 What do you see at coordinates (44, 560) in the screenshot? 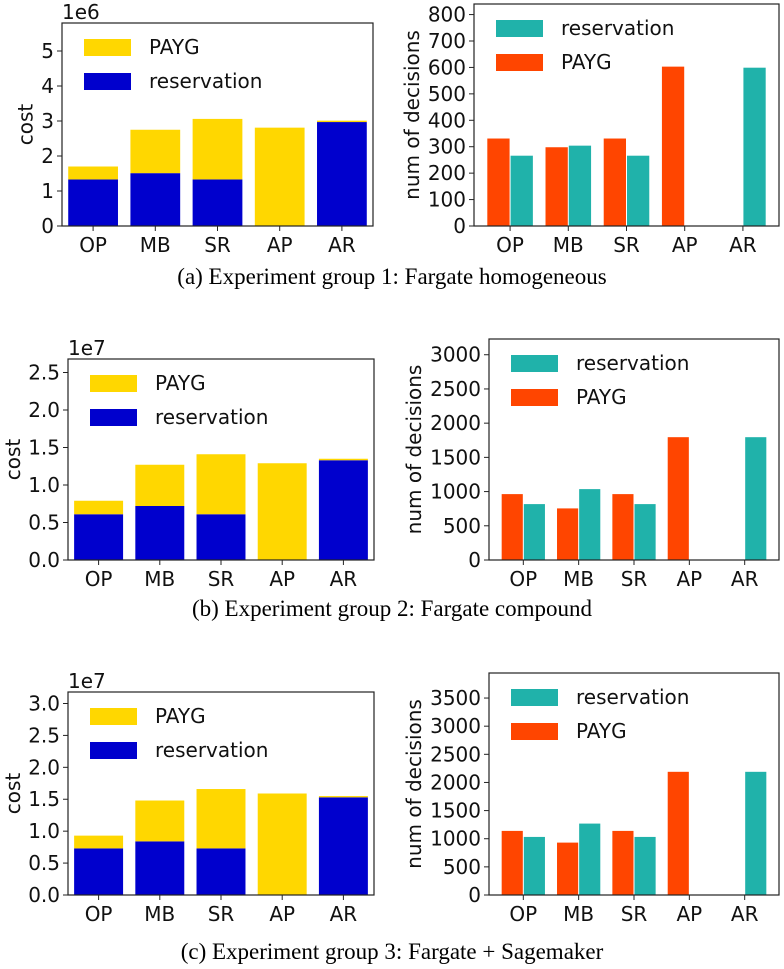
I see `y-tick-label: 0.0` at bounding box center [44, 560].